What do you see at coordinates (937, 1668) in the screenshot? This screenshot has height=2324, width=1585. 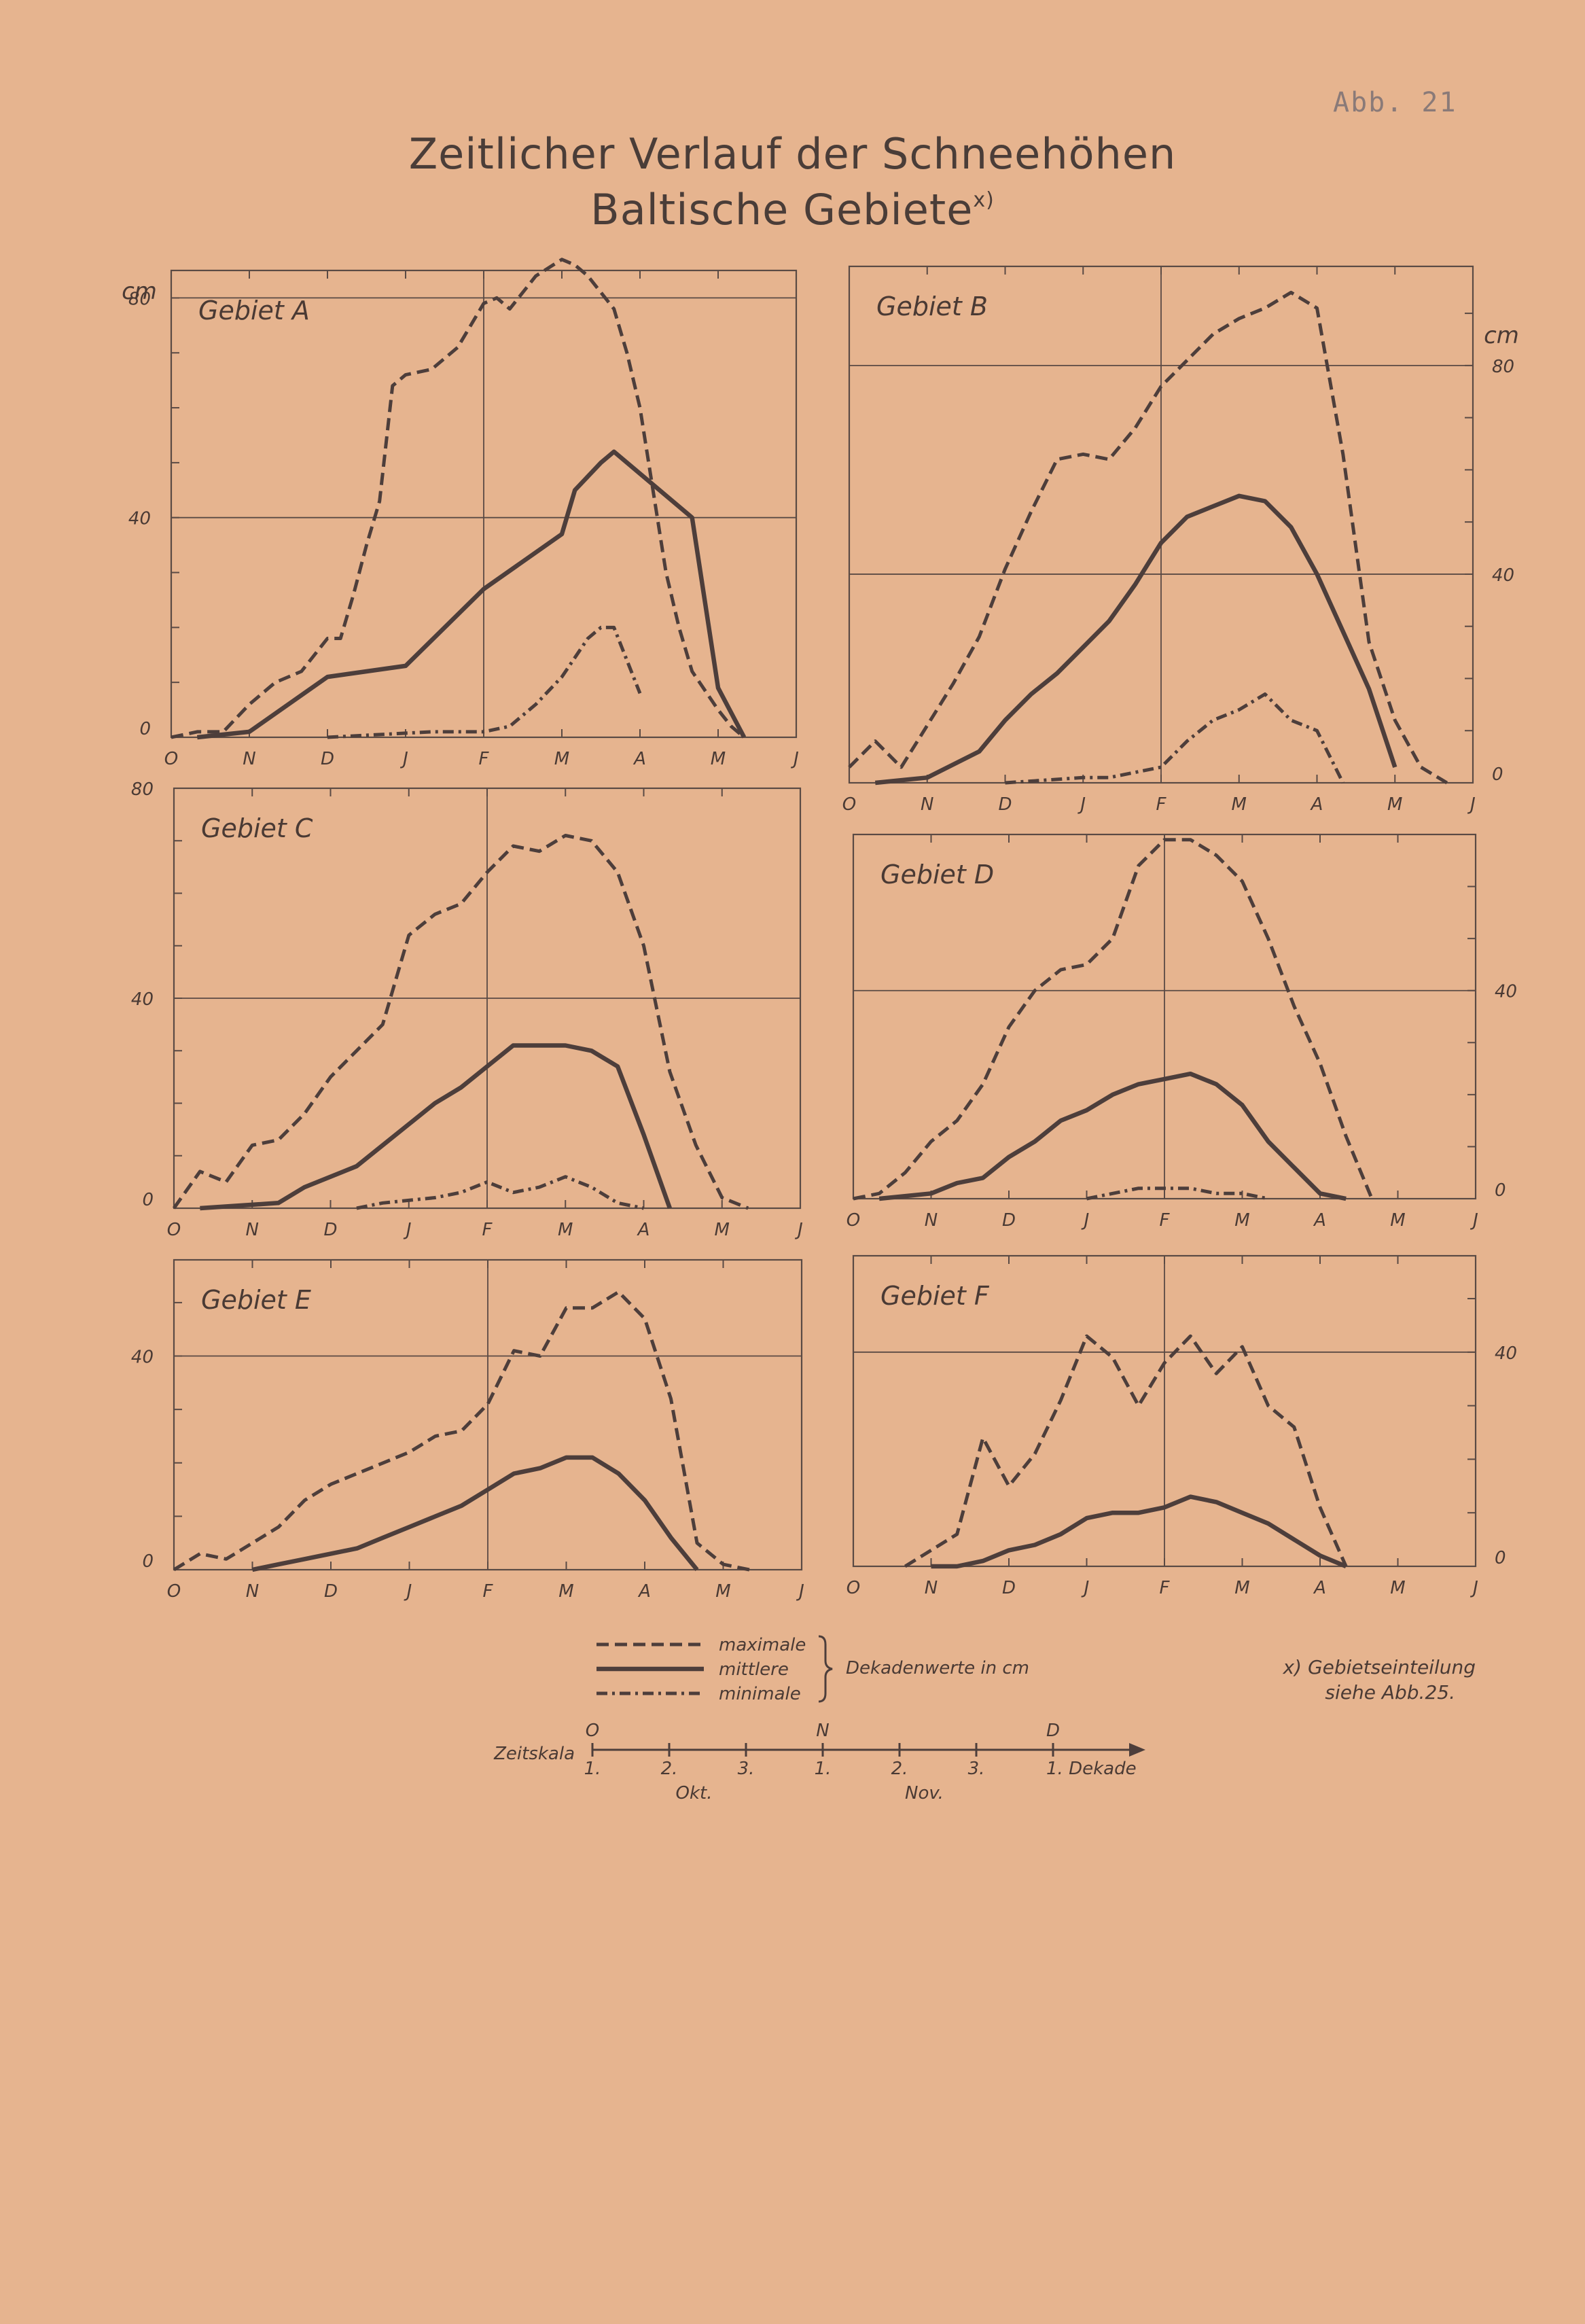 I see `legend-brace-label: Dekadenwerte in cm` at bounding box center [937, 1668].